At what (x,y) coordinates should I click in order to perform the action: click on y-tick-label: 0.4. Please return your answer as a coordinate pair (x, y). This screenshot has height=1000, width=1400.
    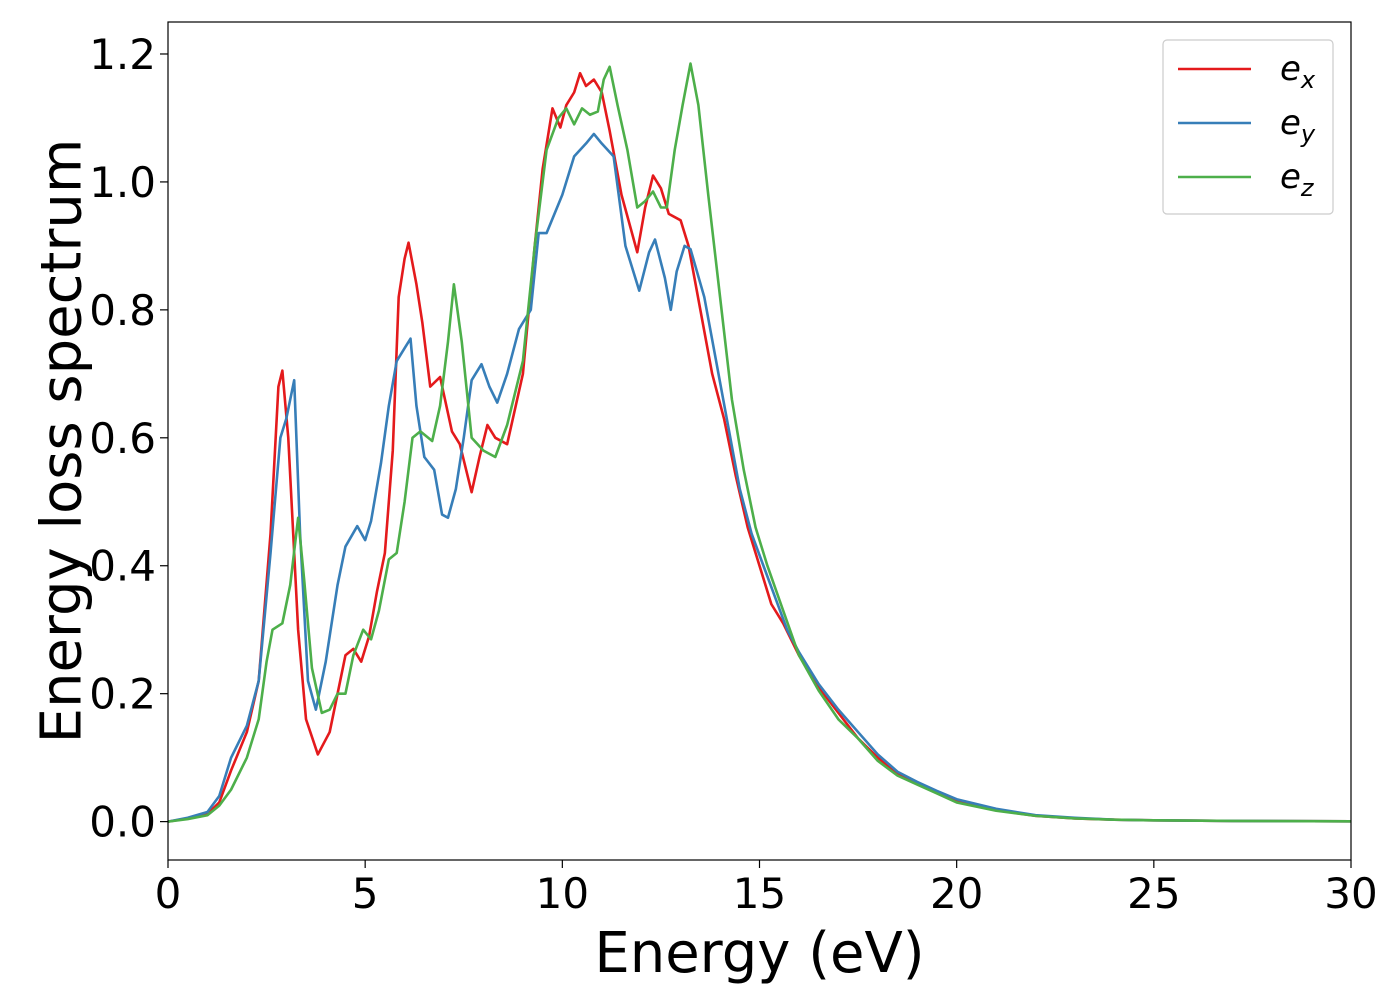
    Looking at the image, I should click on (122, 566).